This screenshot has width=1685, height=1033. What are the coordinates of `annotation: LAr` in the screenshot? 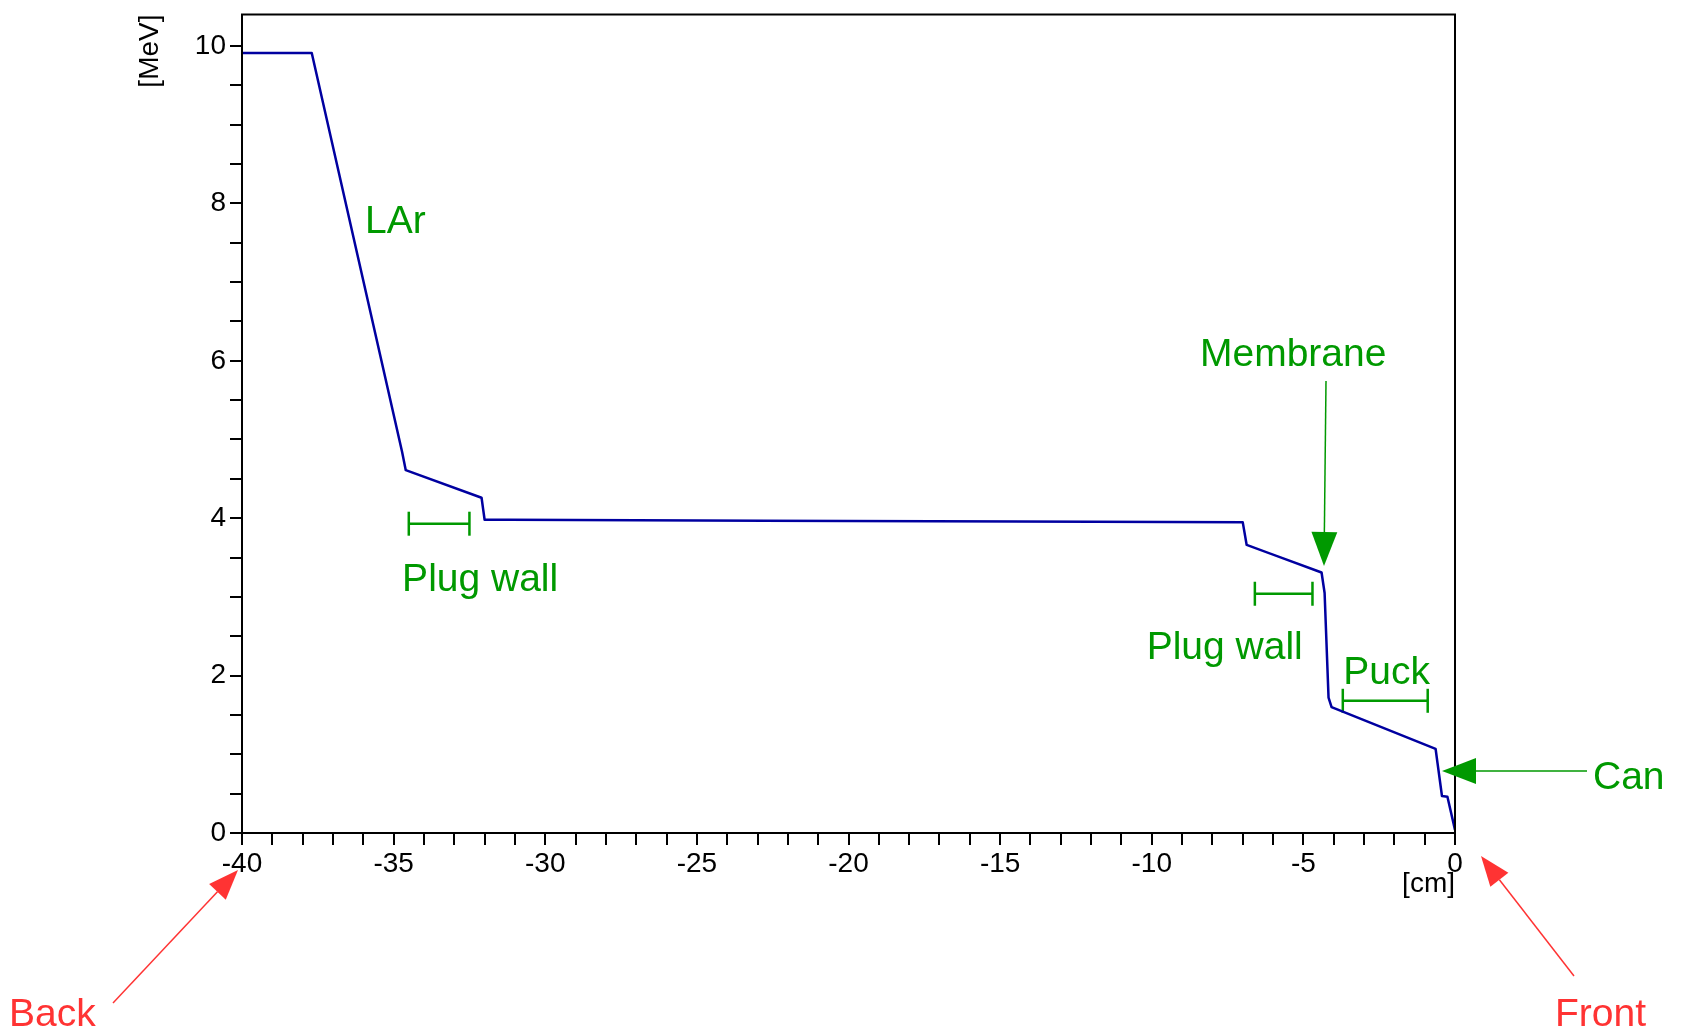 It's located at (395, 219).